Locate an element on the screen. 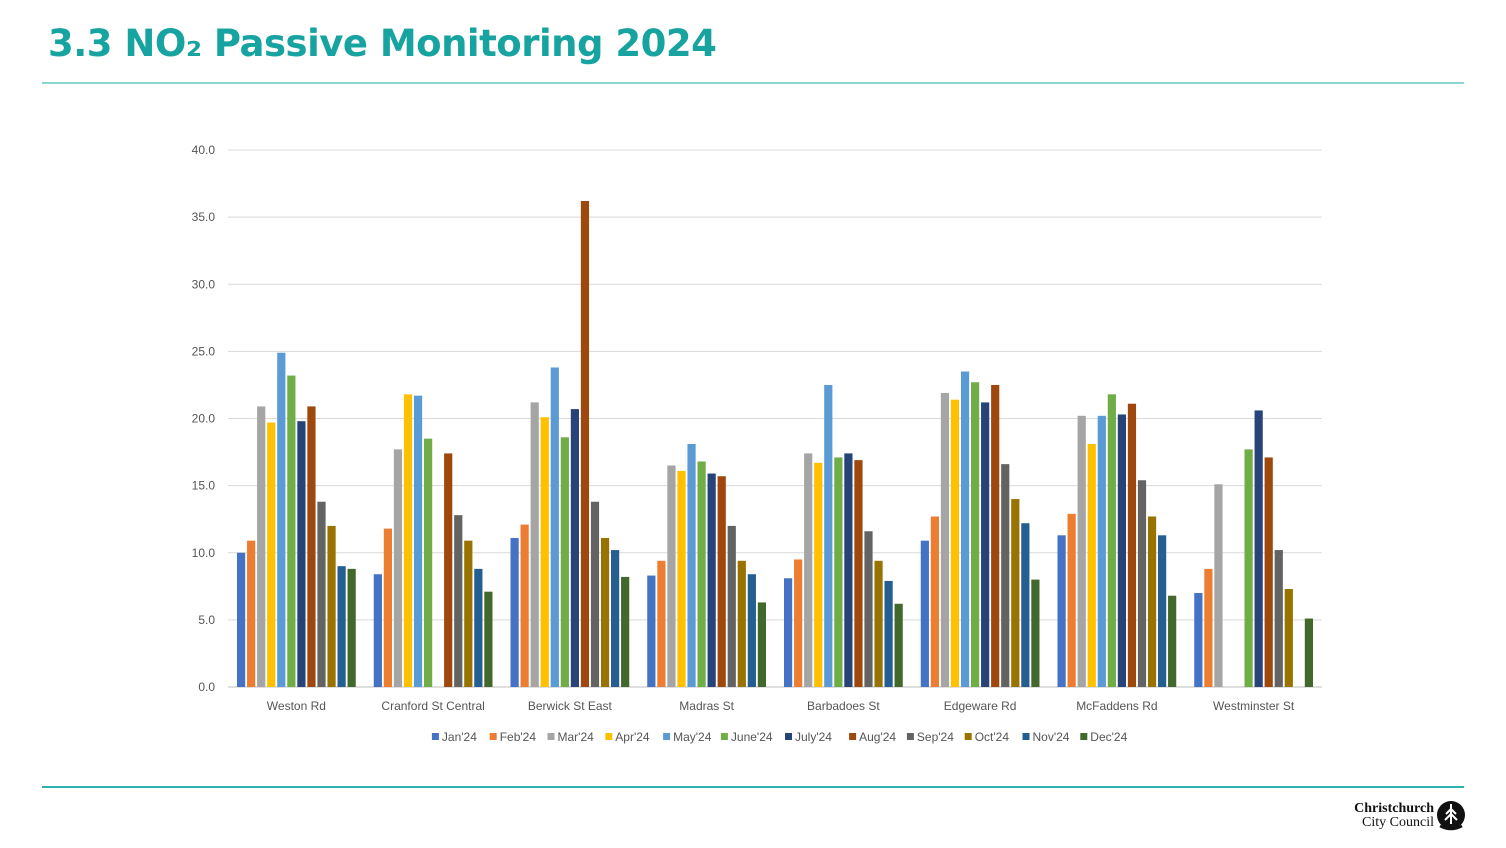 The height and width of the screenshot is (848, 1506). y-tick-label: 0.0 is located at coordinates (206, 687).